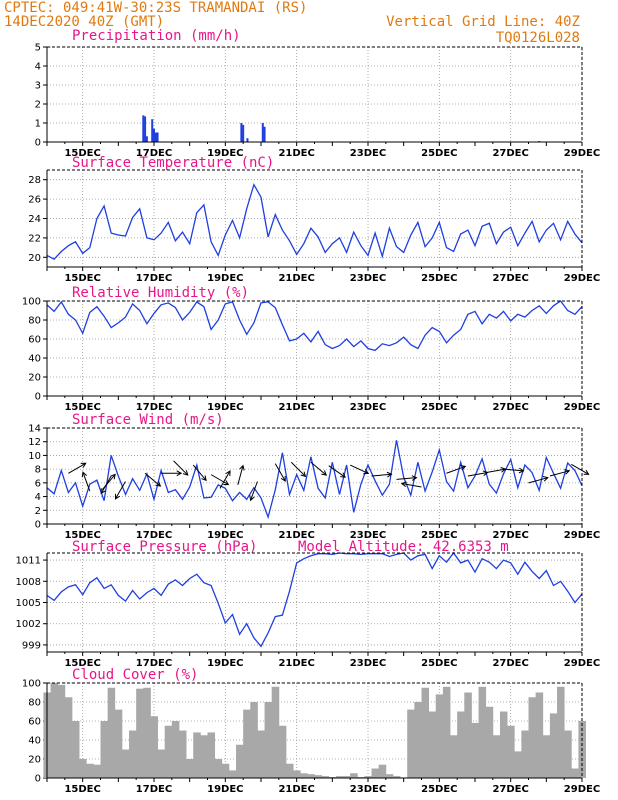 The height and width of the screenshot is (800, 618). I want to click on temperature-title: Surface Temperature (nC), so click(173, 163).